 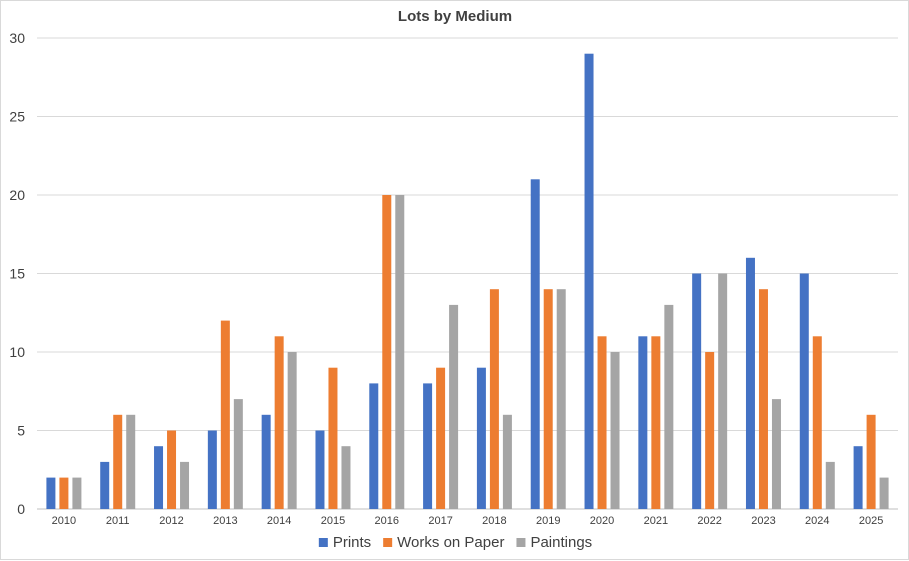 I want to click on bar-paintings-2017, so click(x=454, y=406).